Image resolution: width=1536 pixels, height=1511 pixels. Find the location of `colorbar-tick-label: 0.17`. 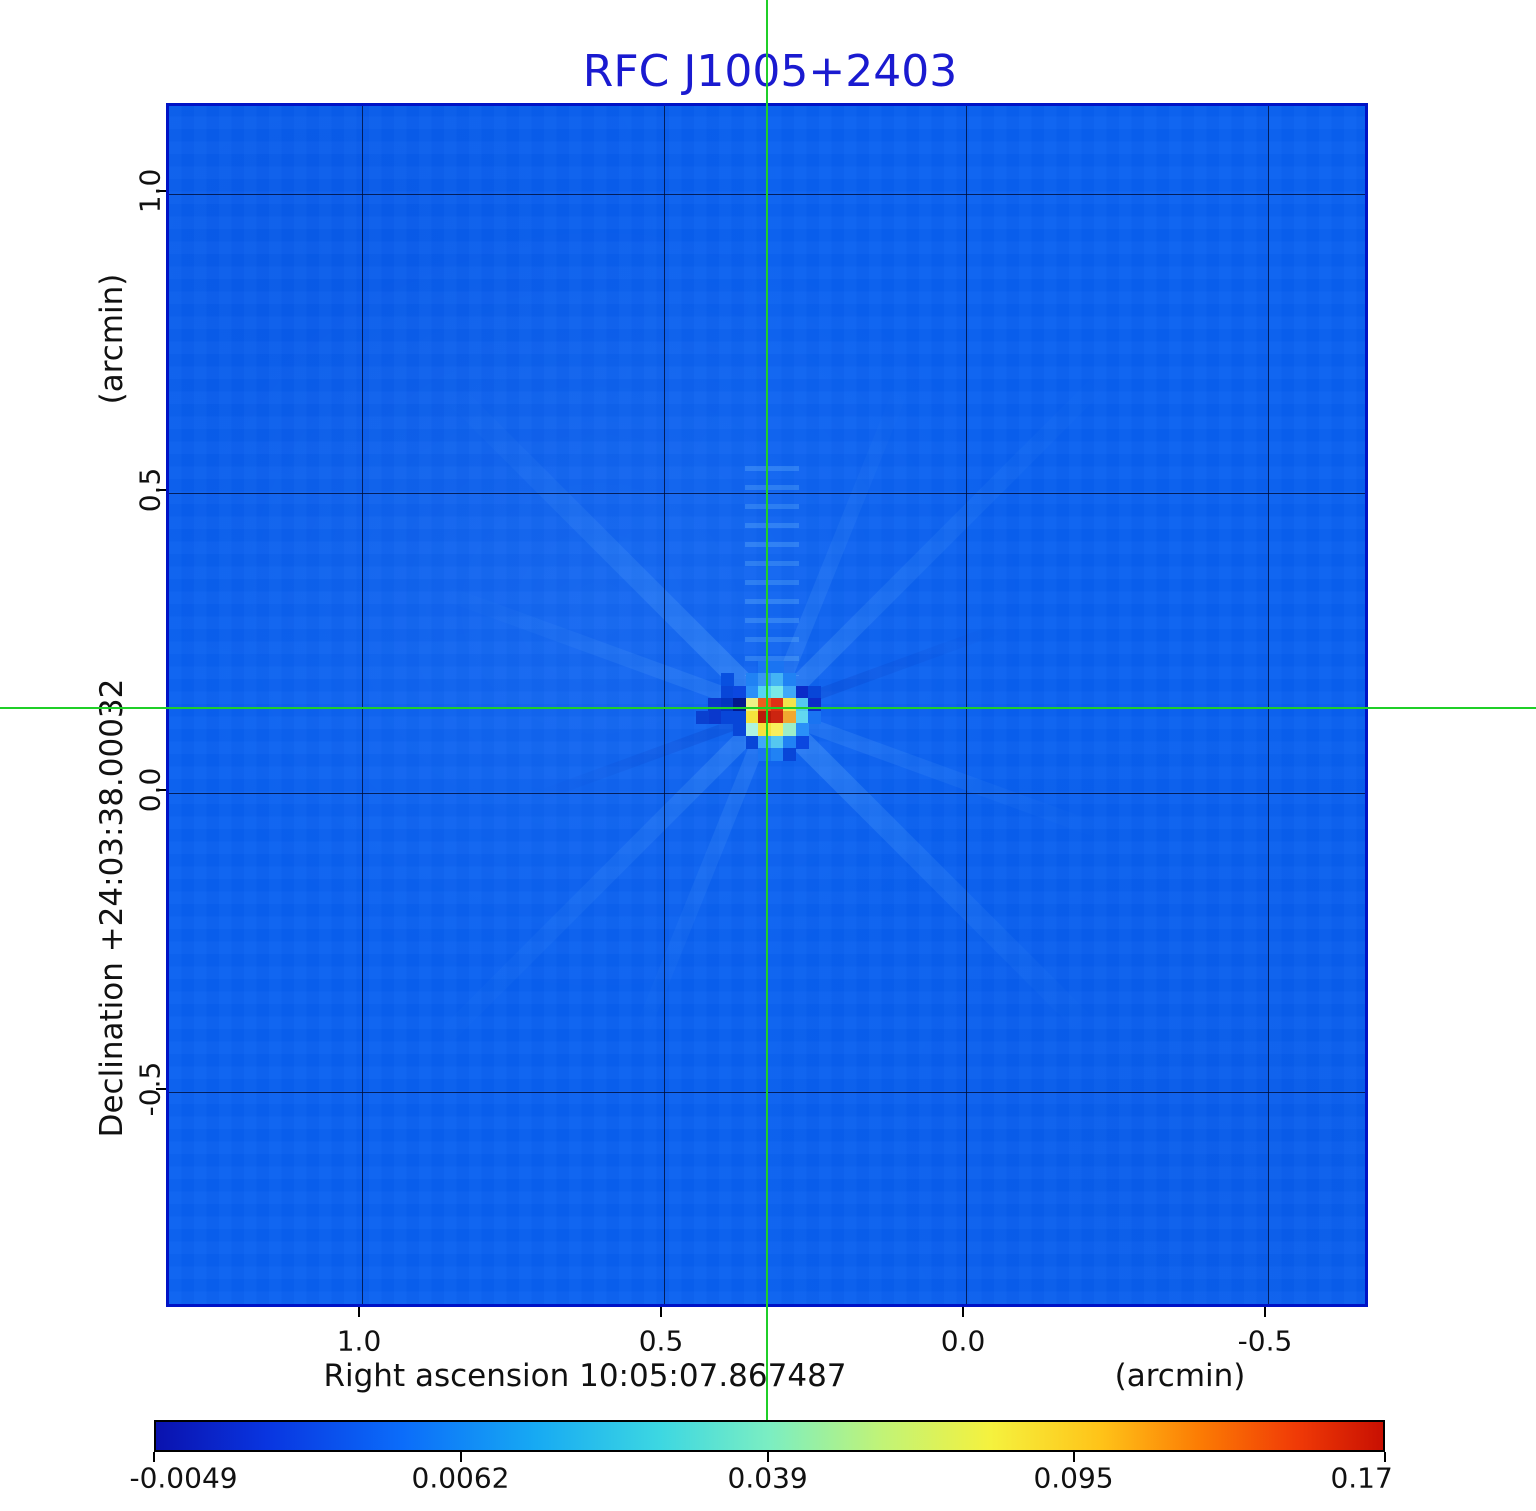

colorbar-tick-label: 0.17 is located at coordinates (1361, 1478).